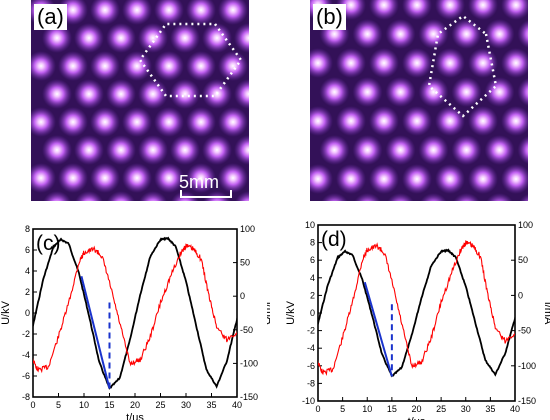  I want to click on y-right-tick-label: -150, so click(249, 397).